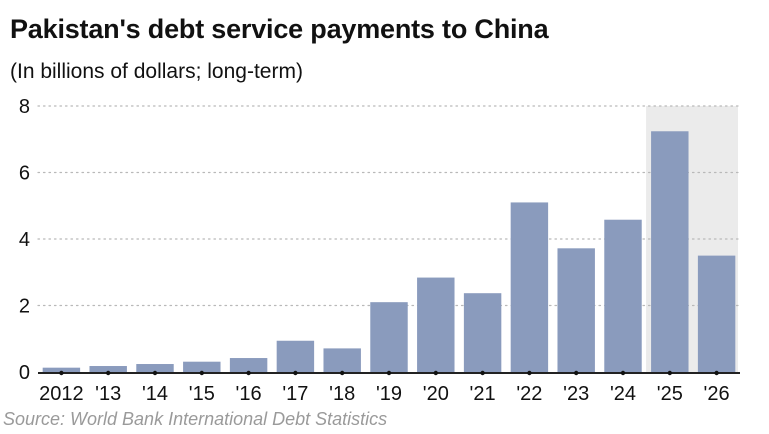 This screenshot has width=769, height=434. Describe the element at coordinates (156, 71) in the screenshot. I see `chart-subtitle: (In billions of dollars; long-term)` at that location.